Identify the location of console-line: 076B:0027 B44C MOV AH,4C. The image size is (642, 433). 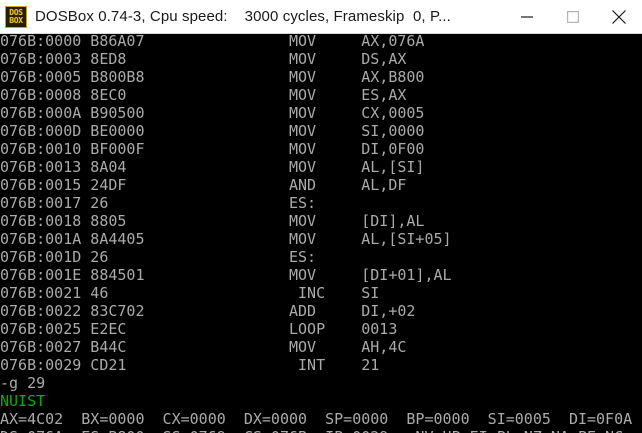
(203, 347).